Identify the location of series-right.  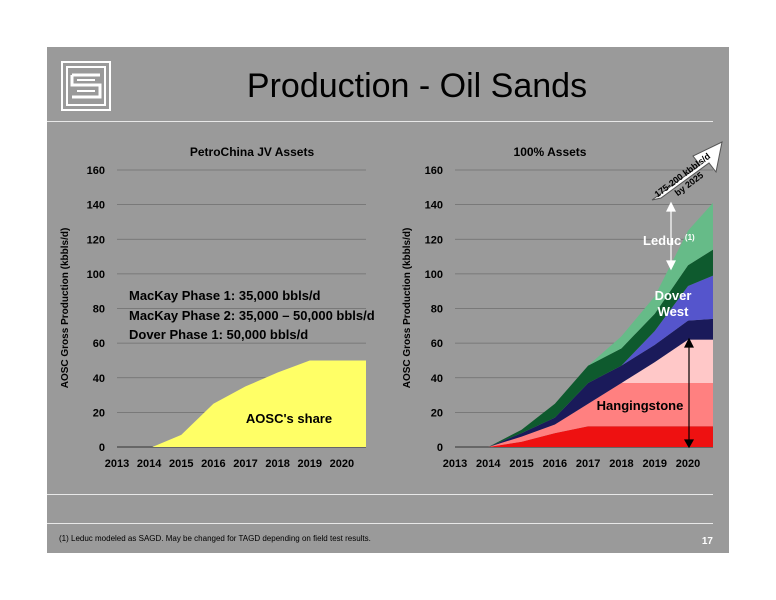
(600, 324).